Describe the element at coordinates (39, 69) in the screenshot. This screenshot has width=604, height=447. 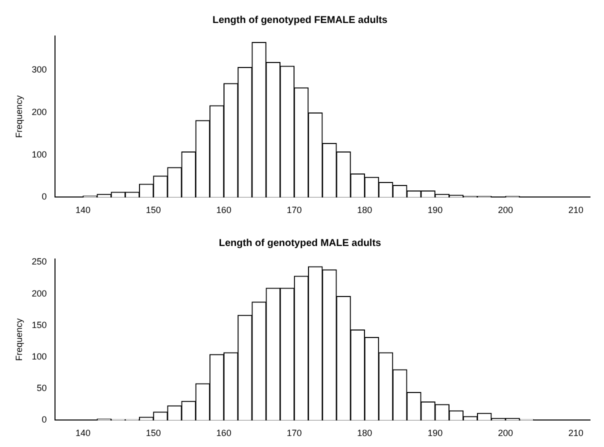
I see `y-tick-label: 300` at that location.